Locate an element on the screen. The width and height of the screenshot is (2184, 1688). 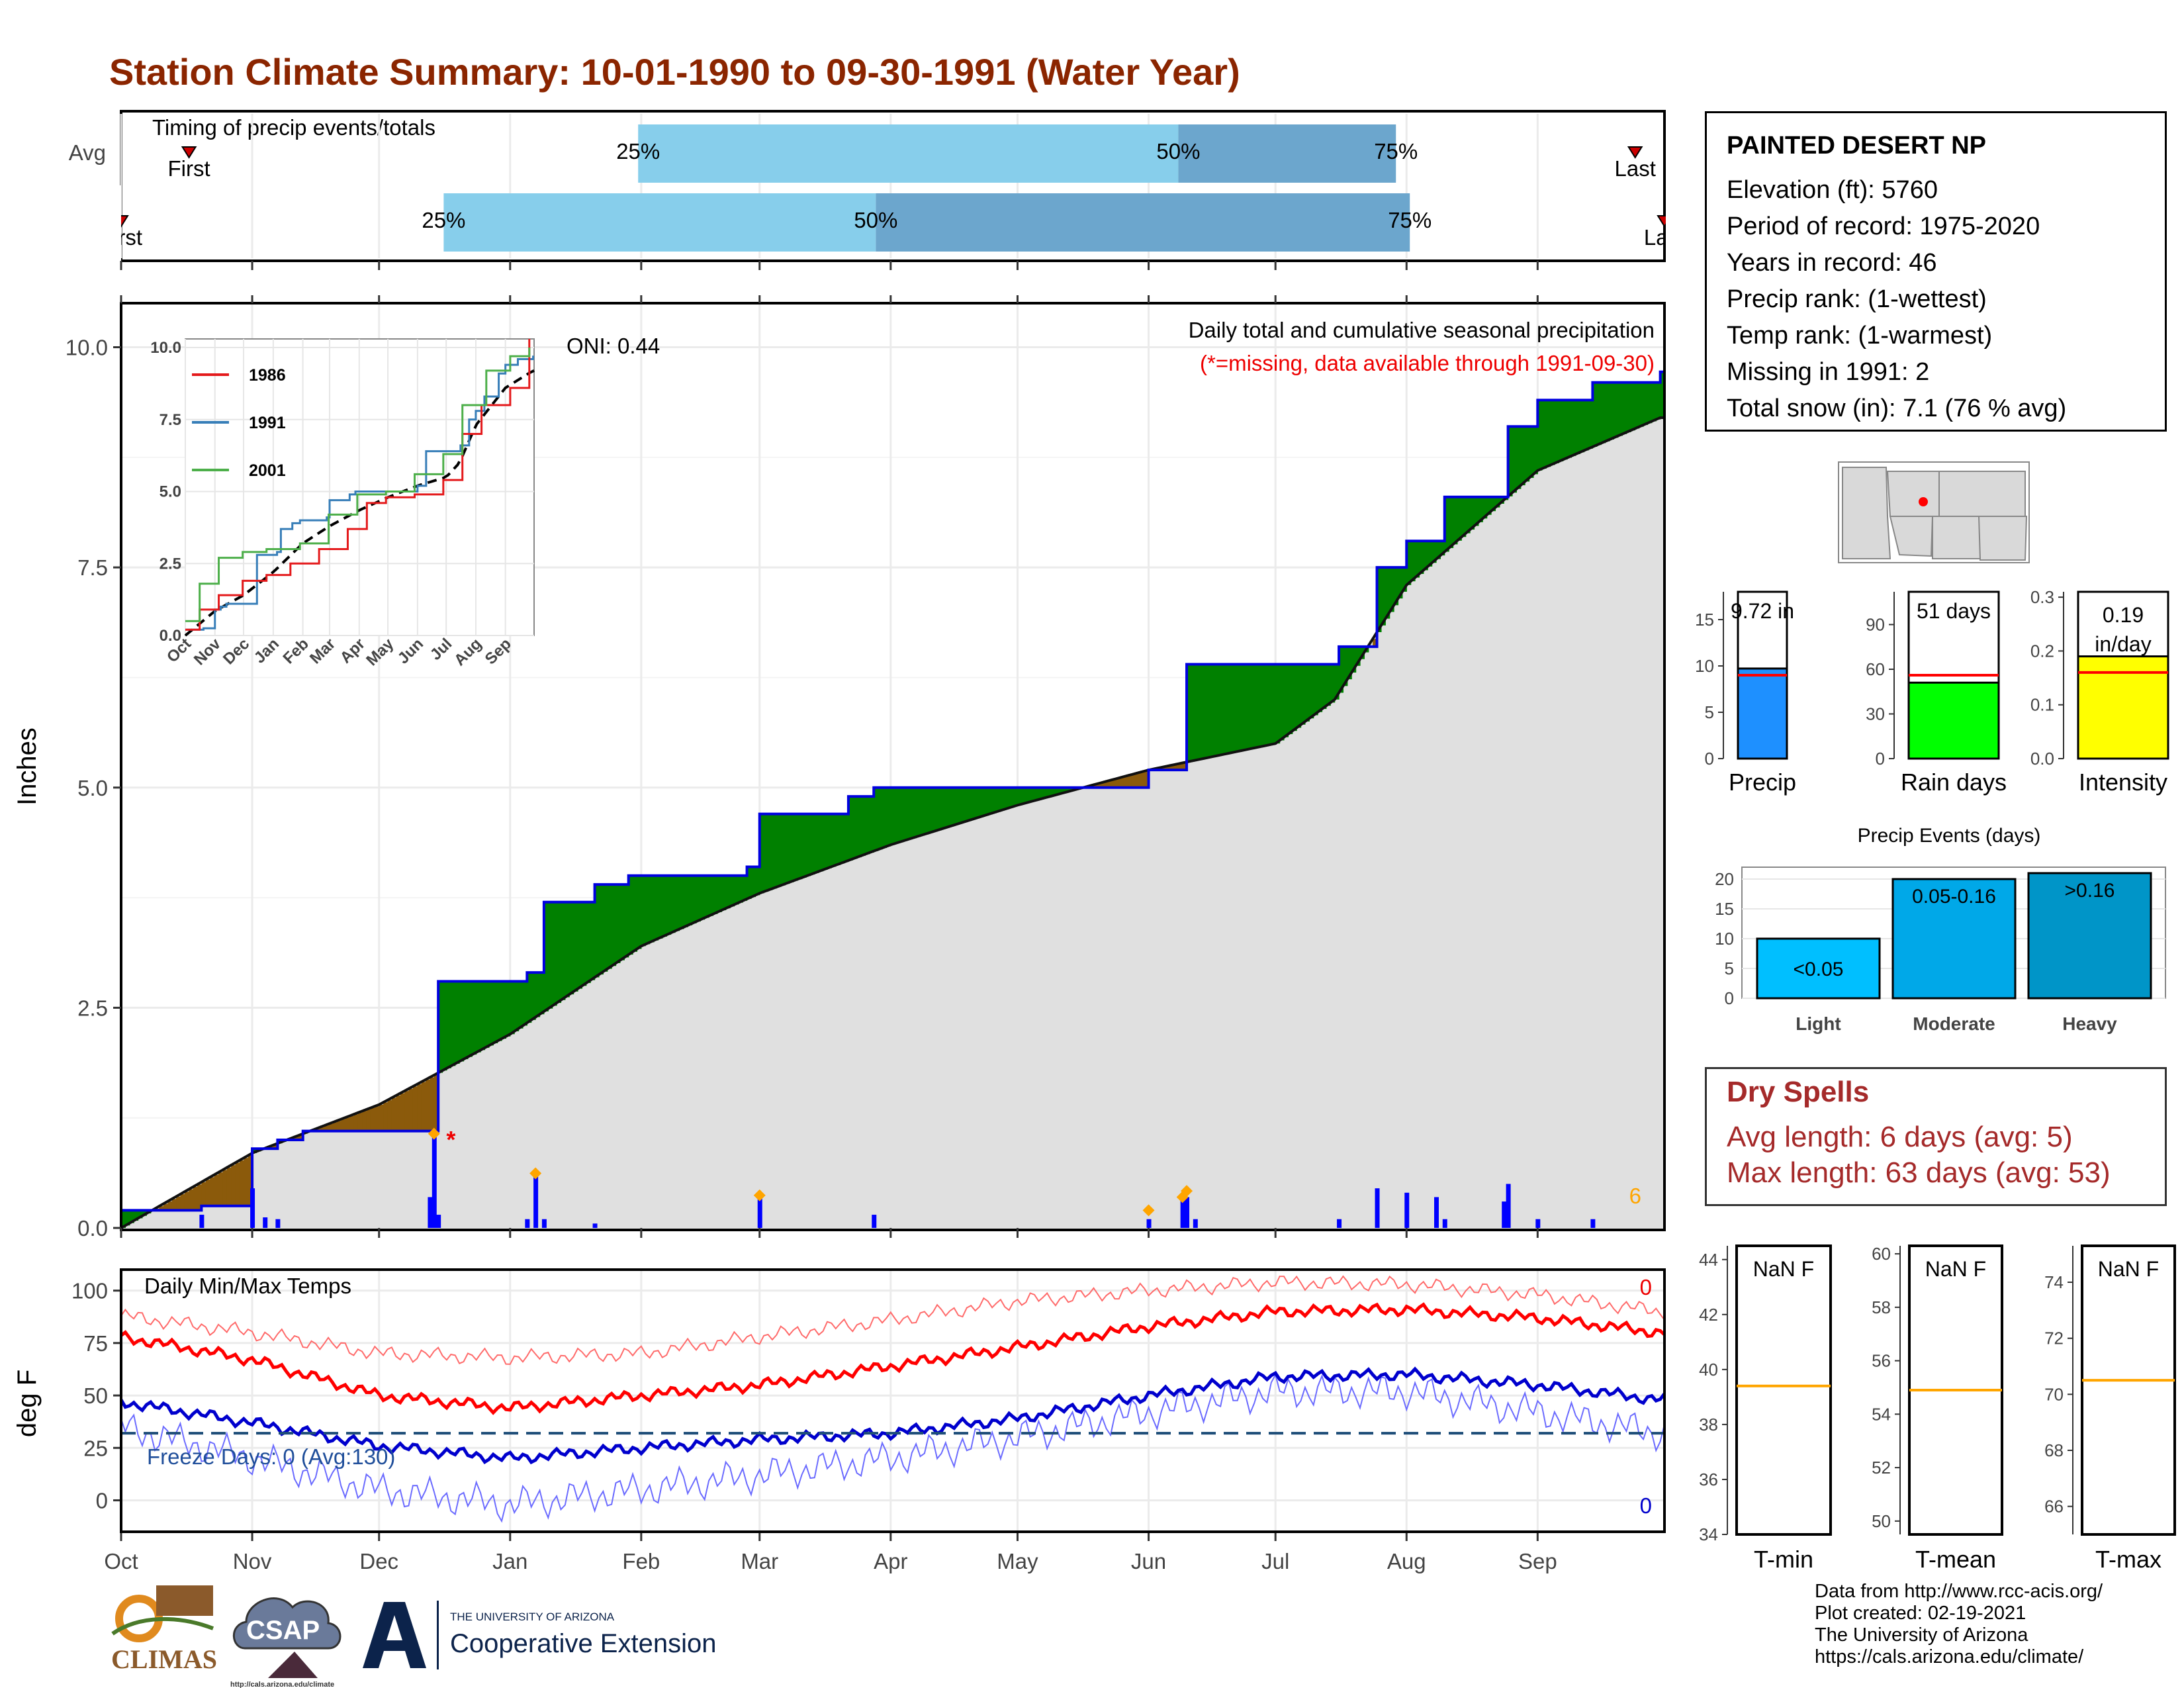
record-max-line is located at coordinates (893, 1320).